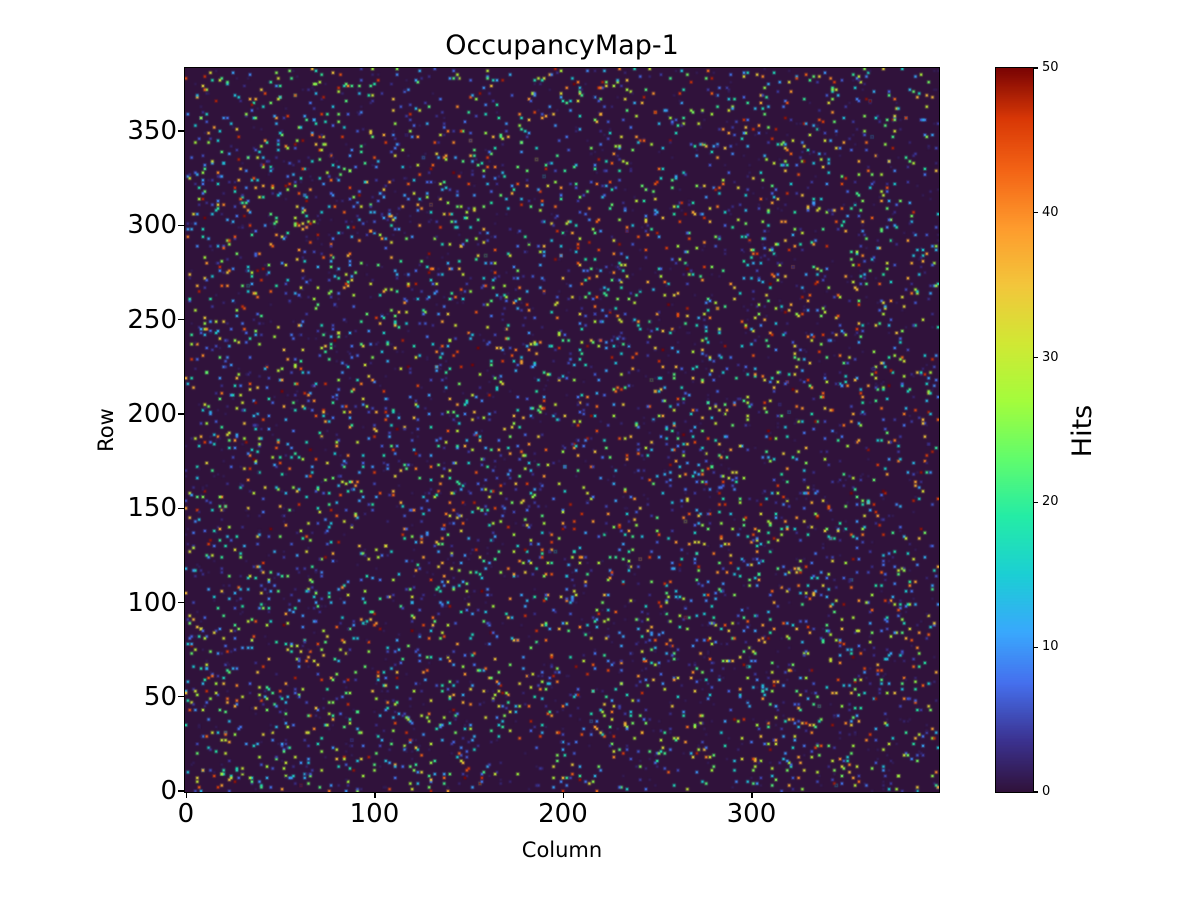 The height and width of the screenshot is (900, 1200). I want to click on colorbar-tick-label: 20, so click(1050, 502).